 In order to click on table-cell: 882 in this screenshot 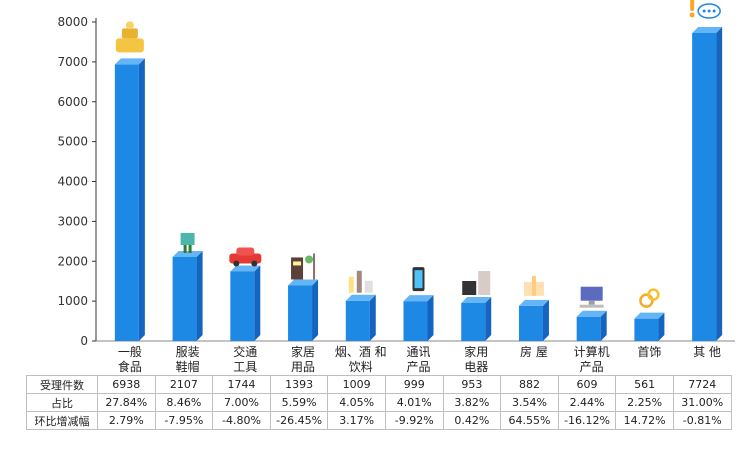, I will do `click(529, 384)`.